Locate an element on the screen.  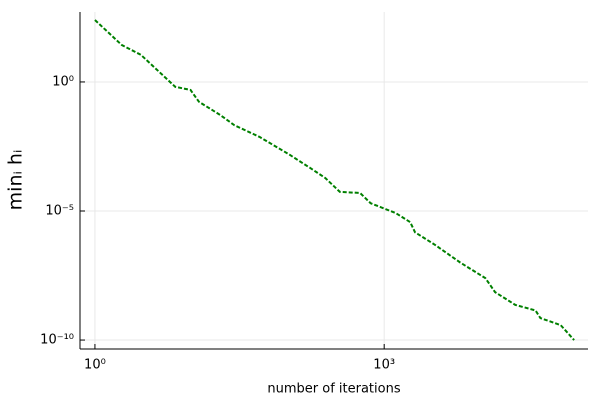
y-tick-label: 10⁻¹⁰ is located at coordinates (57, 340).